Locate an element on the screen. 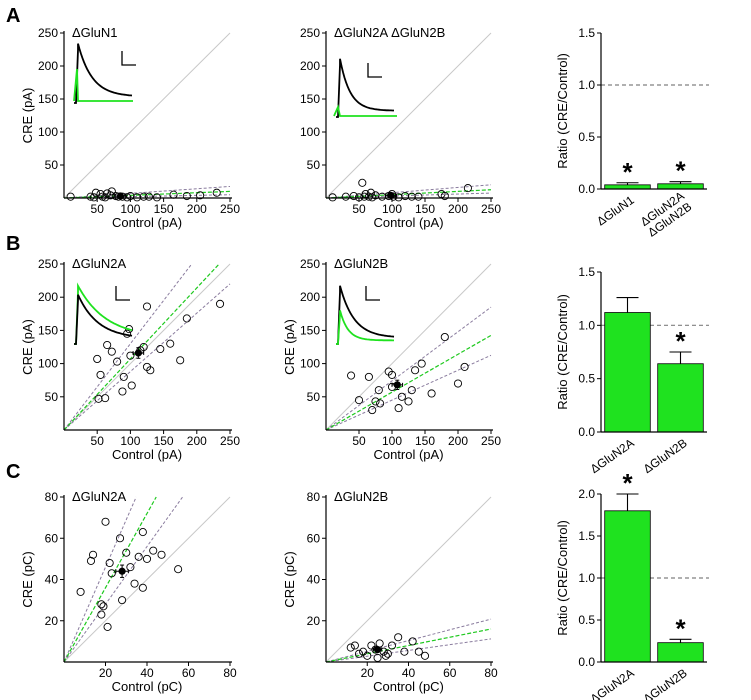  scale-bar is located at coordinates (122, 293).